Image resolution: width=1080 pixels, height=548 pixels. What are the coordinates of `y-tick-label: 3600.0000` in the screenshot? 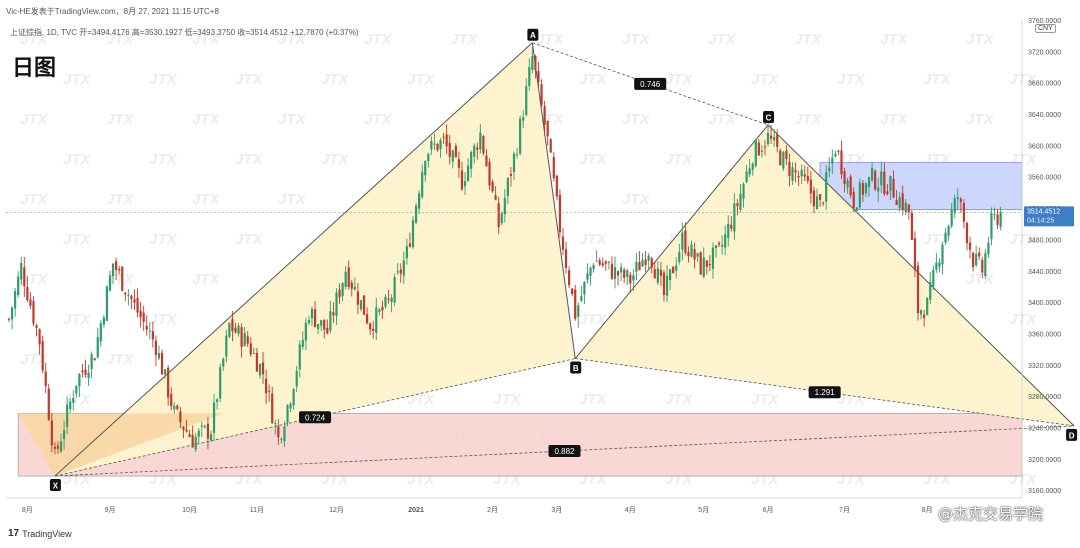 It's located at (1044, 146).